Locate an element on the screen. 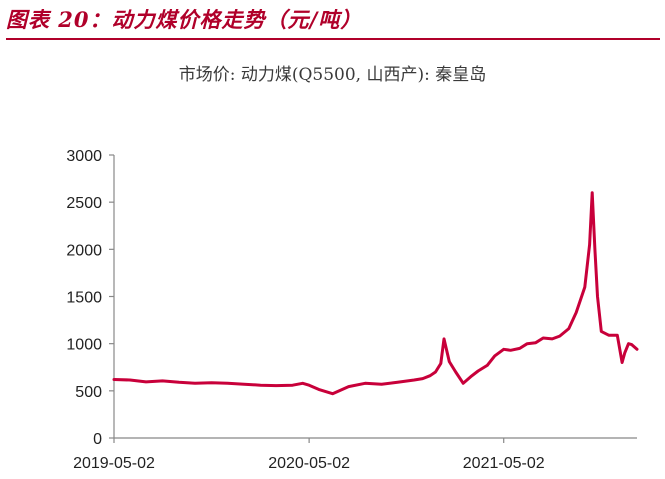  figure-header: 图表 20：动力煤价格走势（元/吨） is located at coordinates (332, 22).